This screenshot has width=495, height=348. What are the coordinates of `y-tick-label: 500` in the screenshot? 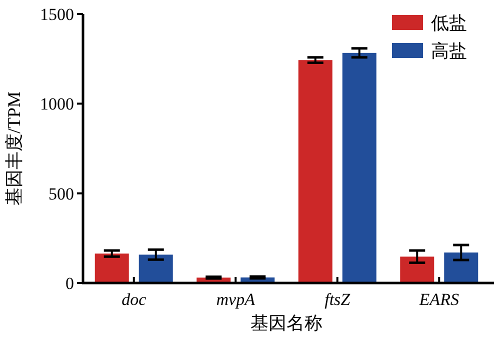 It's located at (61, 194).